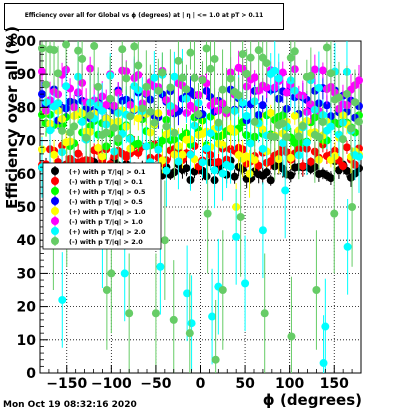 The width and height of the screenshot is (400, 414). What do you see at coordinates (21, 42) in the screenshot?
I see `y-tick-label: 100` at bounding box center [21, 42].